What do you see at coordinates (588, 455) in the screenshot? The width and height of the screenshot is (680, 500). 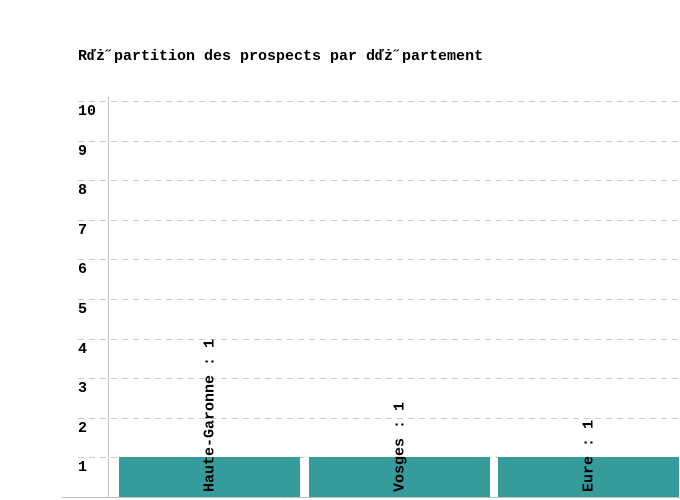 I see `bar-value-label: Eure : 1` at bounding box center [588, 455].